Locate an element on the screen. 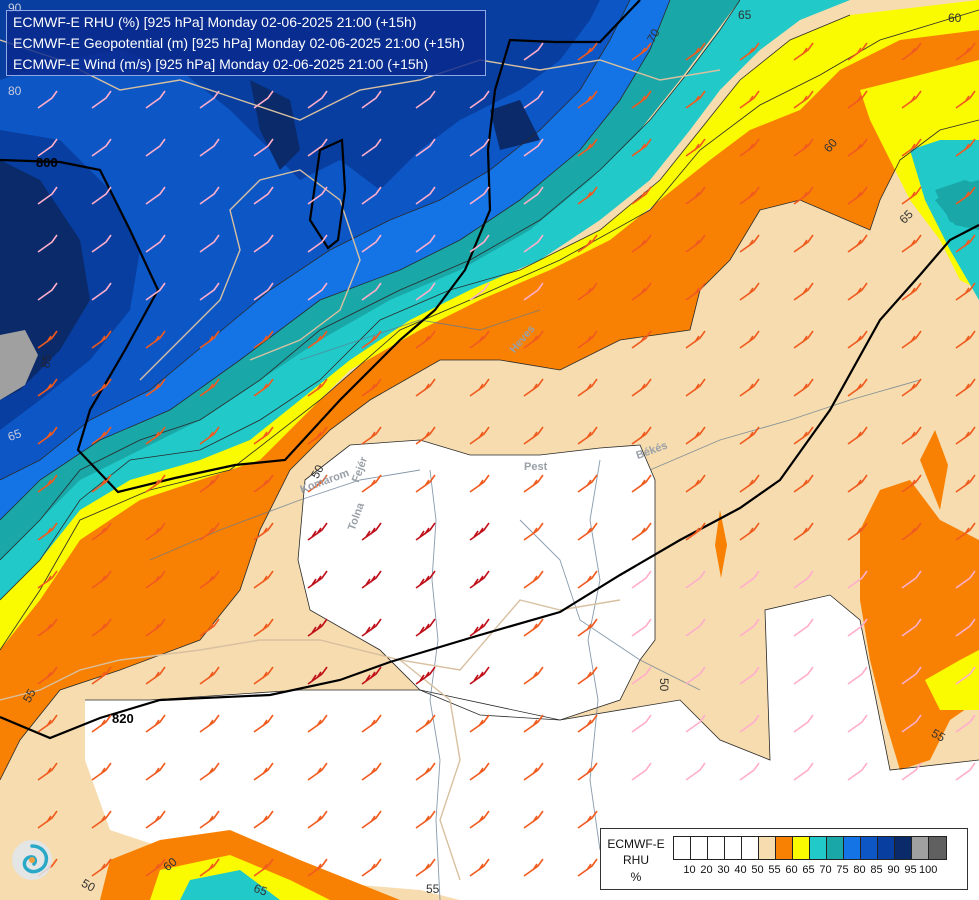 The width and height of the screenshot is (979, 900). rhu-band-65-70-east is located at coordinates (944, 220).